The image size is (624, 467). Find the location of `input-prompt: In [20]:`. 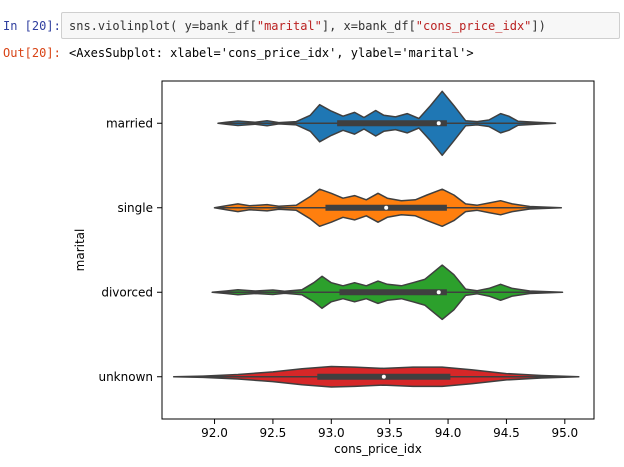

input-prompt: In [20]: is located at coordinates (32, 26).